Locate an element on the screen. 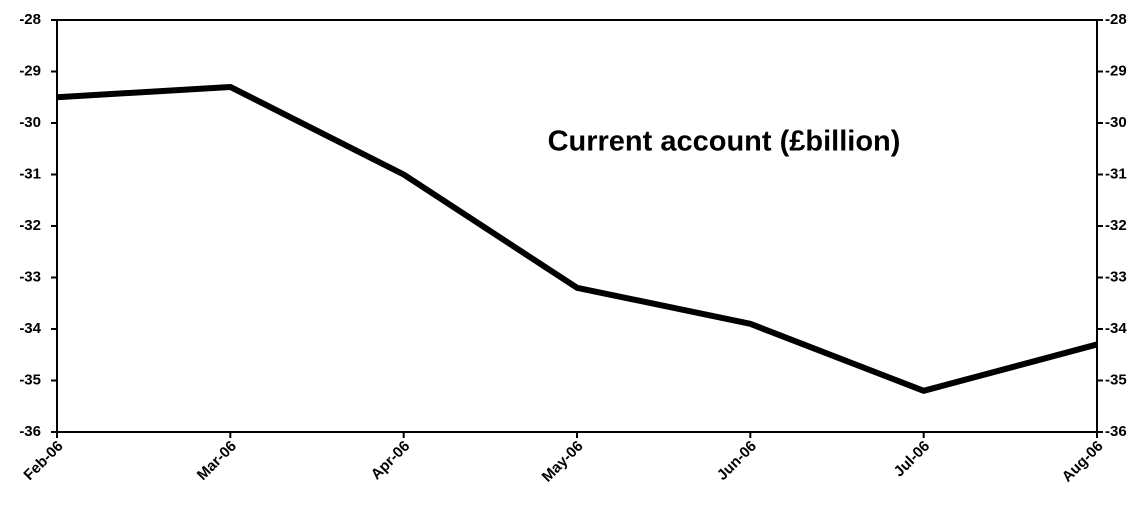  y2-tick-label: -28 is located at coordinates (1116, 19).